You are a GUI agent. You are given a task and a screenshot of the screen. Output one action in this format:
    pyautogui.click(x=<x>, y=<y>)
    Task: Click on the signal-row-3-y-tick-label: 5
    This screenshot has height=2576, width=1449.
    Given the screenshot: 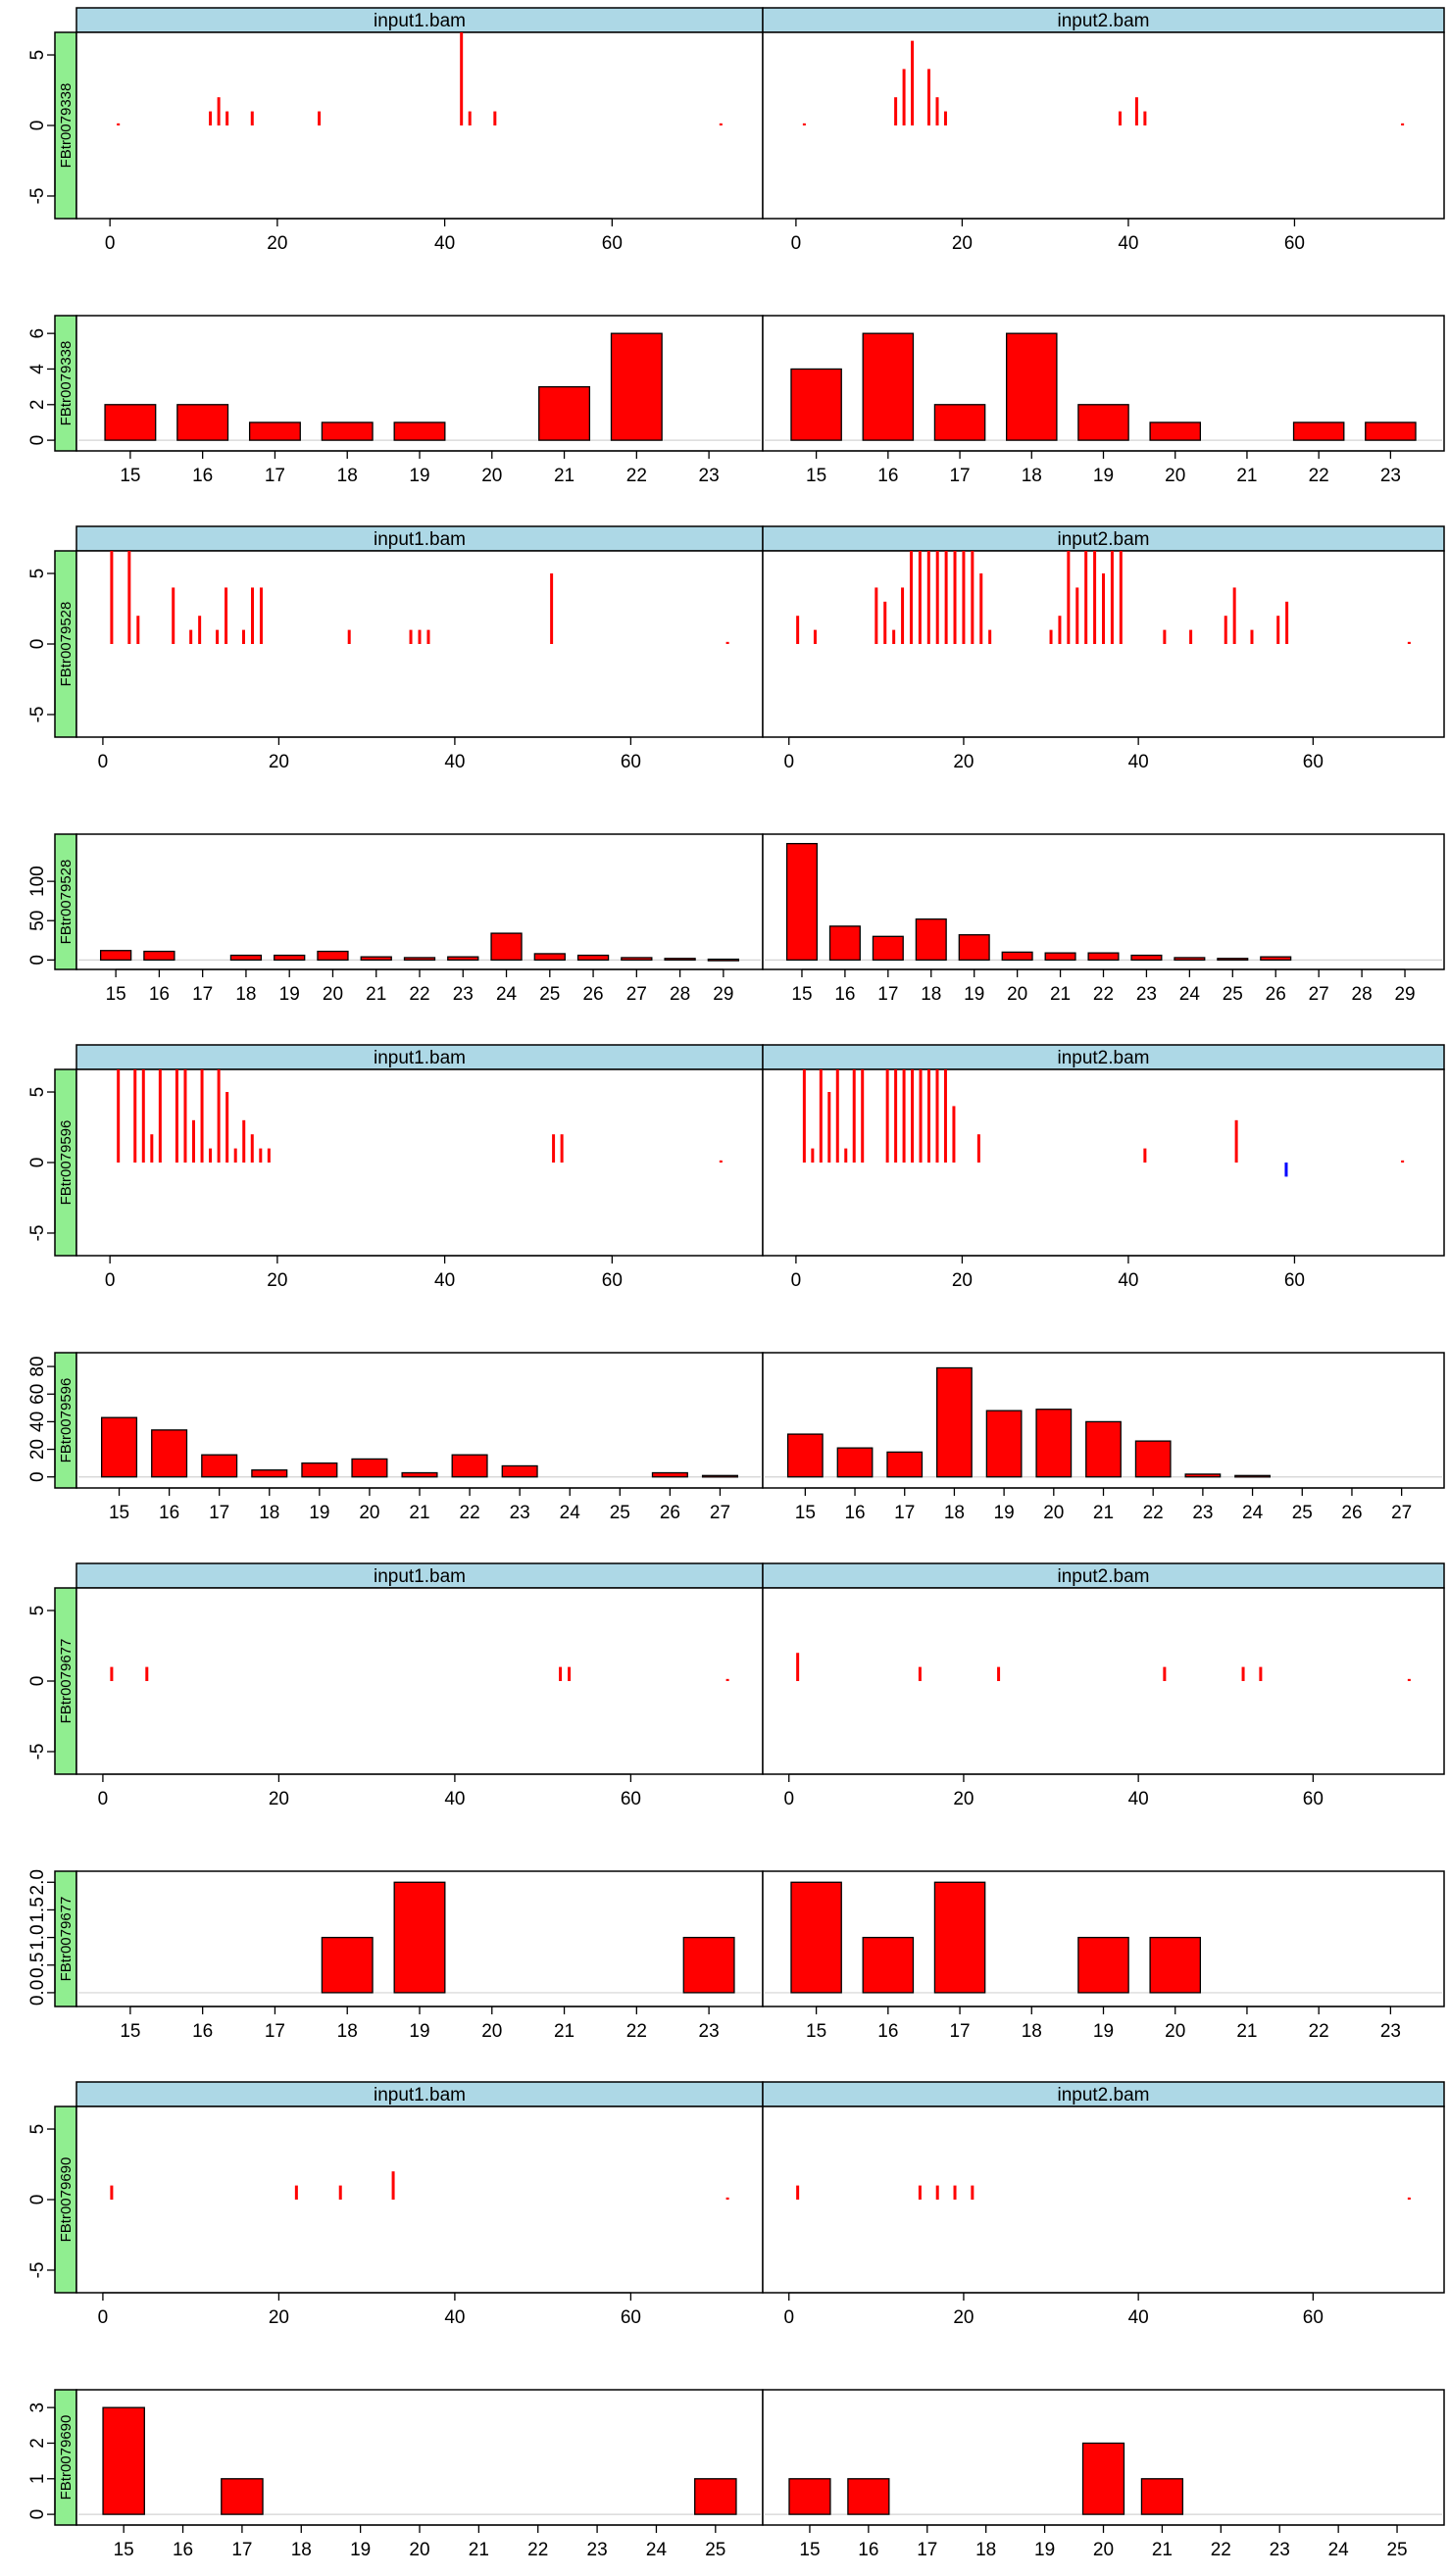 What is the action you would take?
    pyautogui.click(x=37, y=1092)
    